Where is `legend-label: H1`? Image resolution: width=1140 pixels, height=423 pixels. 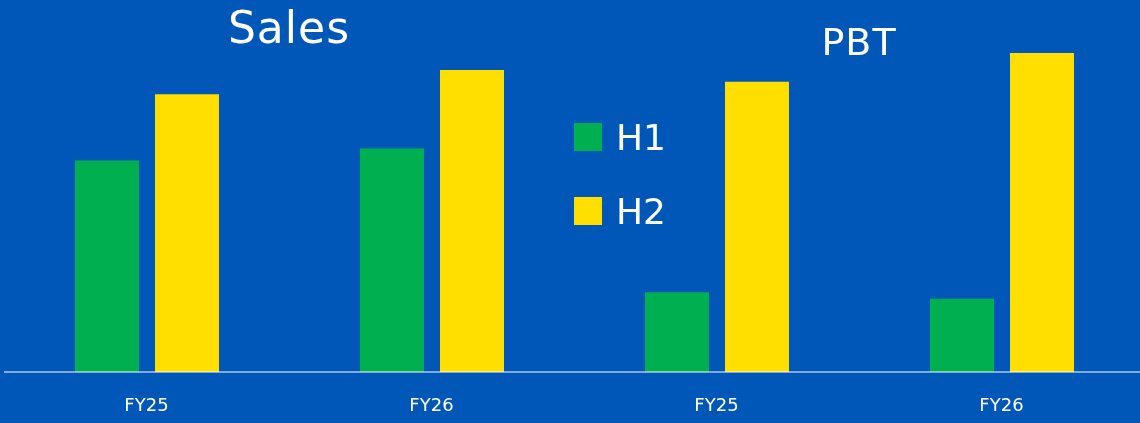 legend-label: H1 is located at coordinates (641, 137).